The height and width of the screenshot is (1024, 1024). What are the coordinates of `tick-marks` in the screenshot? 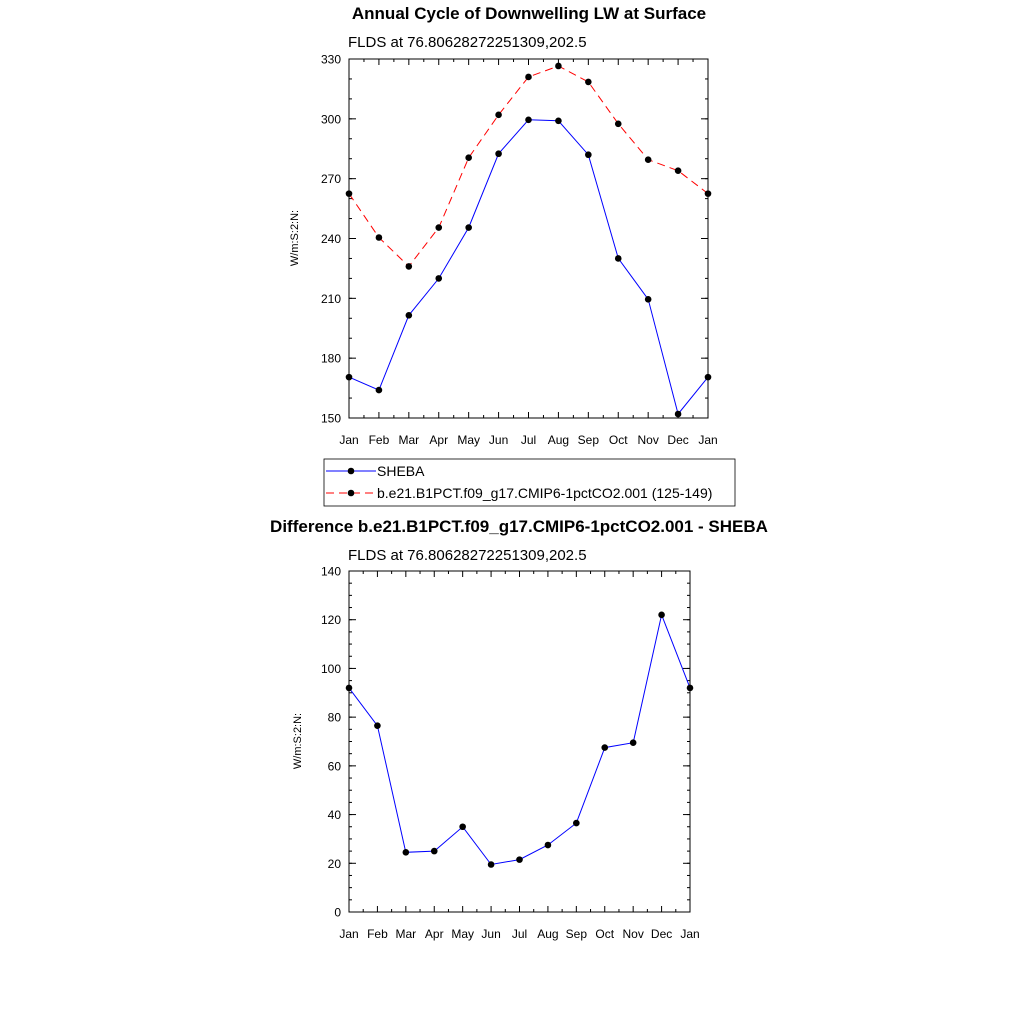 It's located at (528, 238).